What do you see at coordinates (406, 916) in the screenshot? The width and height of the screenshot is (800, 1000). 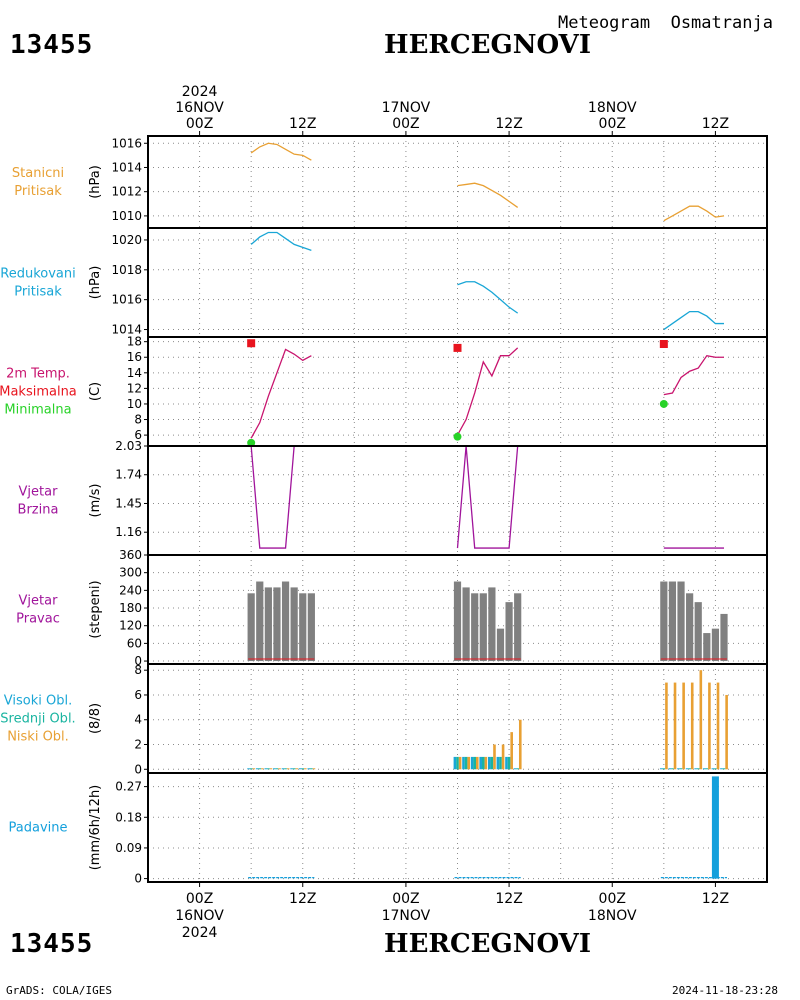 I see `date-label-bottom: 17NOV` at bounding box center [406, 916].